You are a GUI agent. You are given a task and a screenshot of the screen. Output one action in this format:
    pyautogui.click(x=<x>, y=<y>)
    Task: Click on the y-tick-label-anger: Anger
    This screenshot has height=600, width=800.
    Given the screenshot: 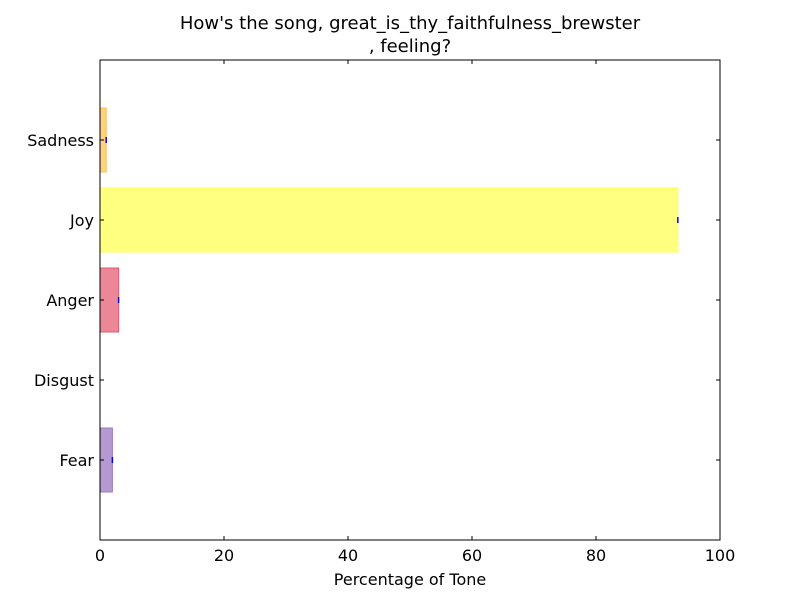 What is the action you would take?
    pyautogui.click(x=70, y=300)
    